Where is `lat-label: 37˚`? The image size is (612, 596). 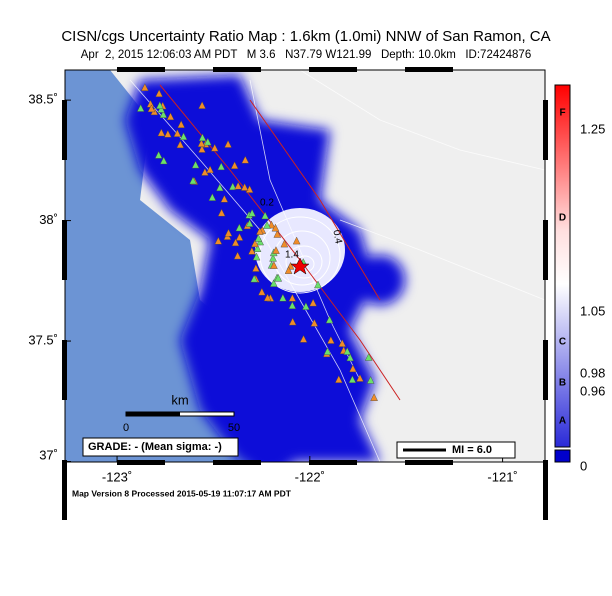
lat-label: 37˚ is located at coordinates (48, 454).